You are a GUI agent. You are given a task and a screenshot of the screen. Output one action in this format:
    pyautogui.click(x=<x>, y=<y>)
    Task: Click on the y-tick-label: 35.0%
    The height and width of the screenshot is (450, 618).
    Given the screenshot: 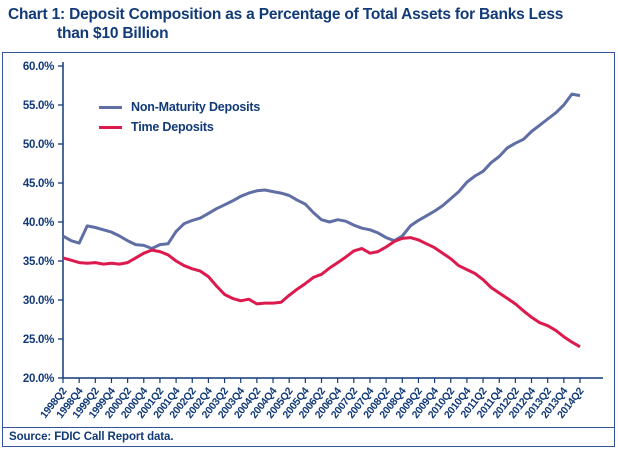 What is the action you would take?
    pyautogui.click(x=38, y=262)
    